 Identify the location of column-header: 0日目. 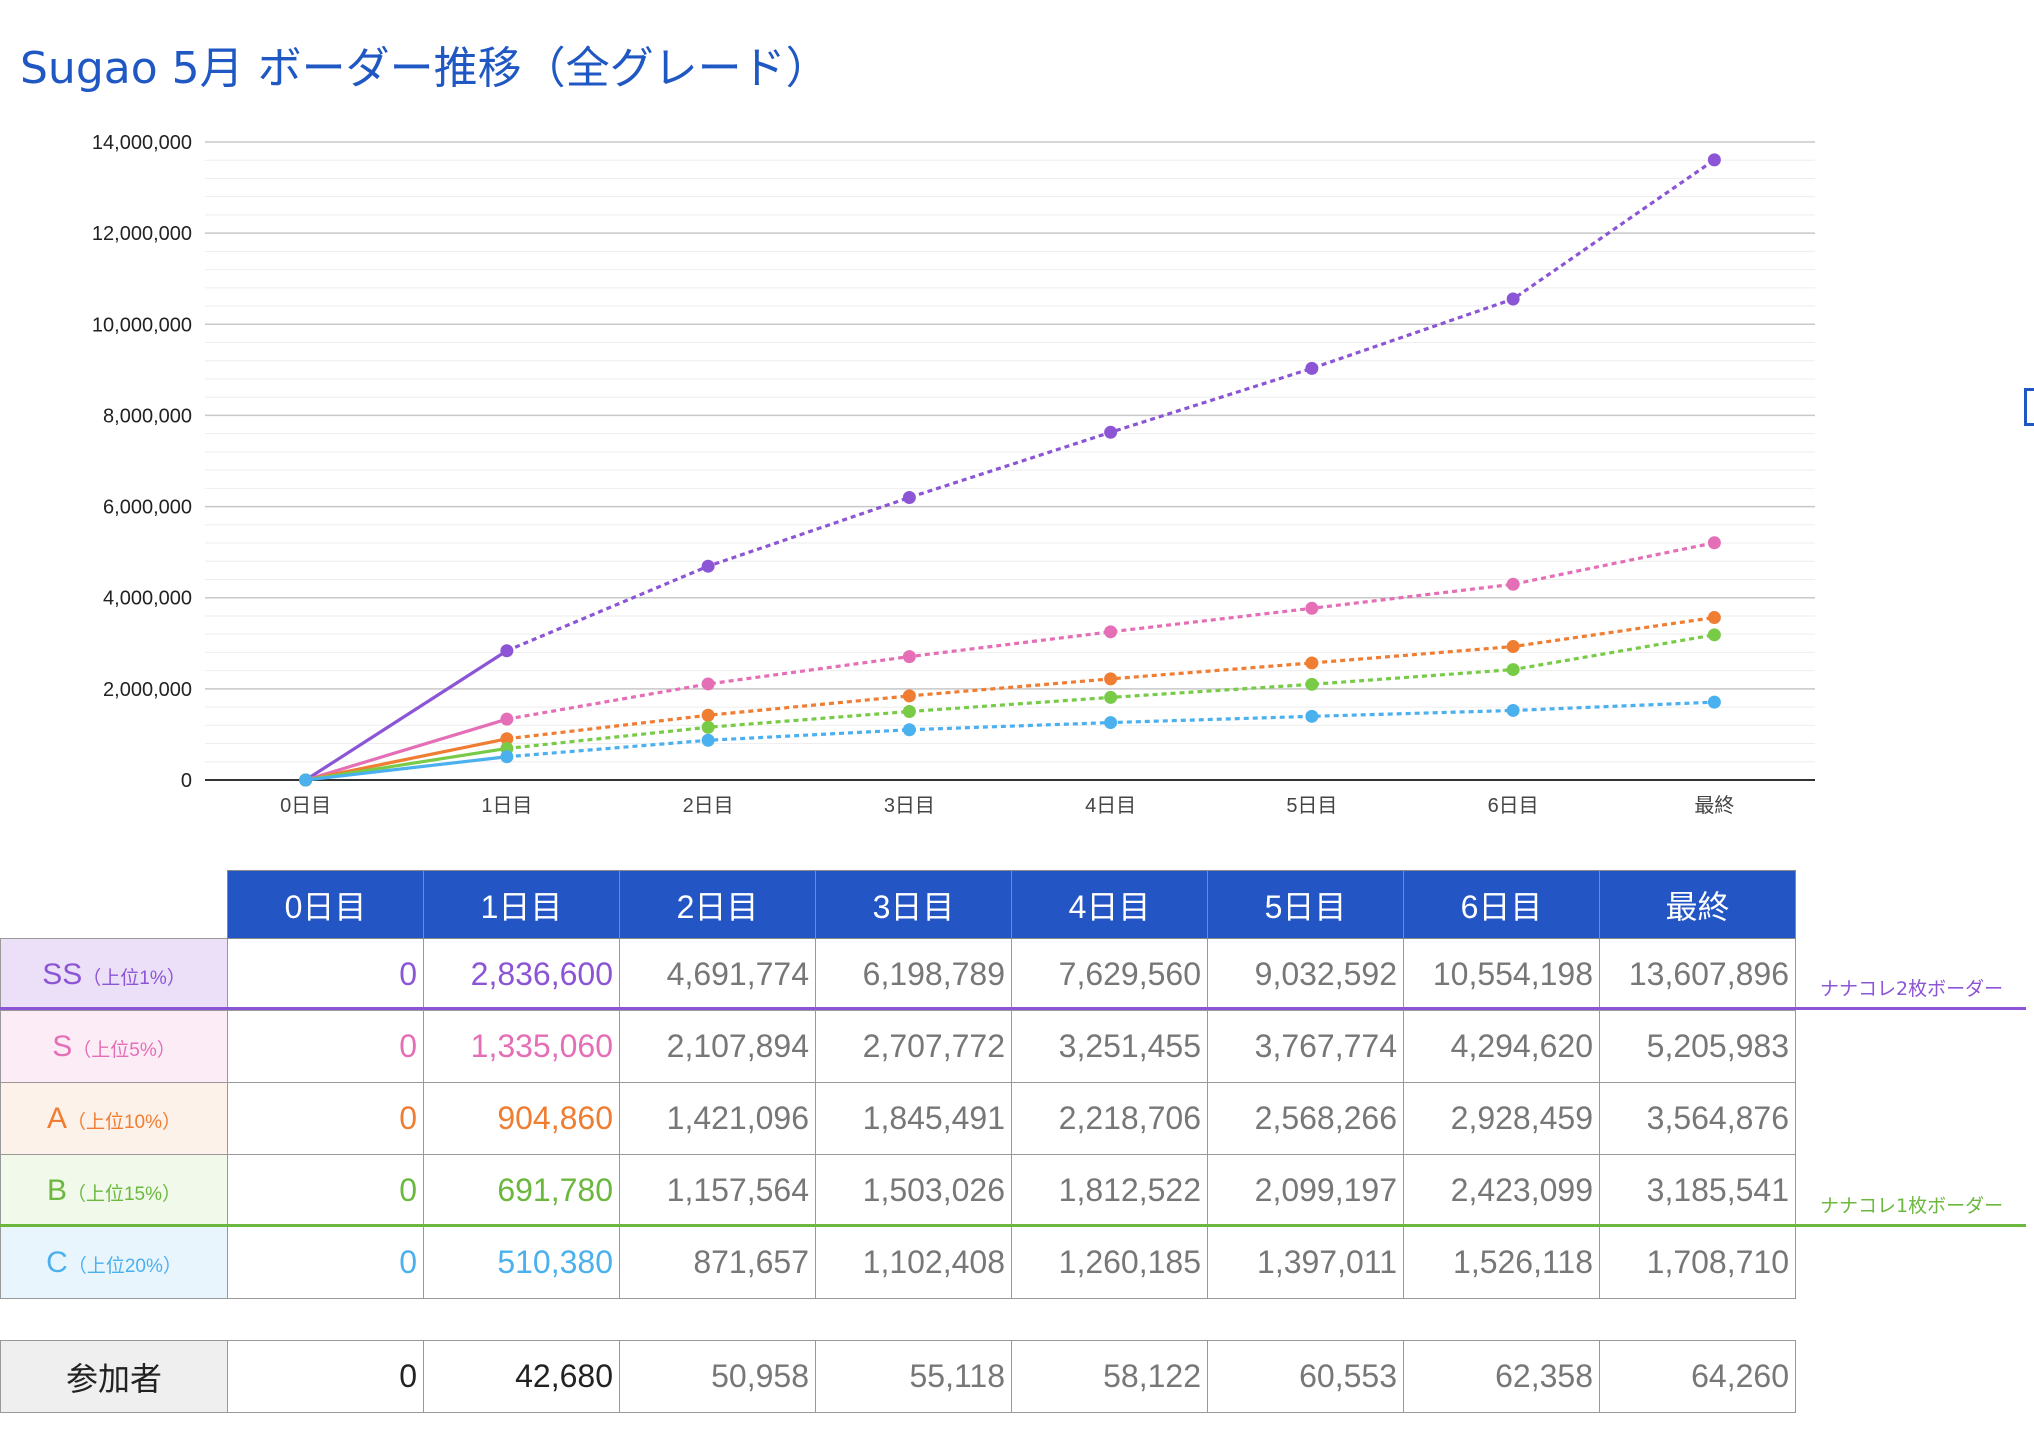
(325, 904).